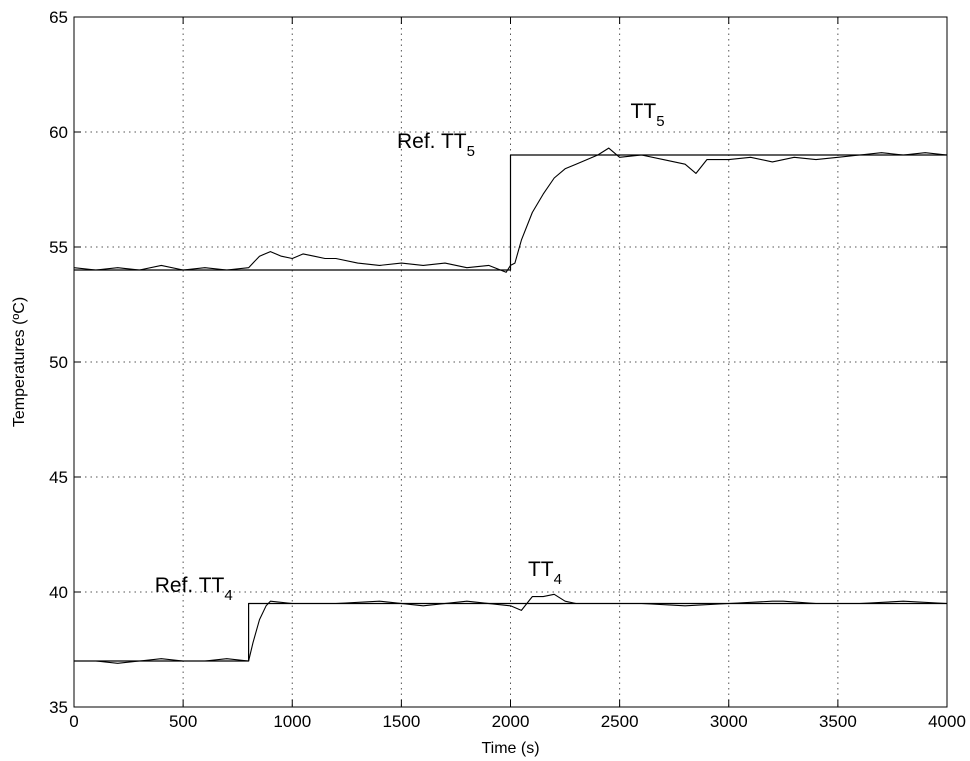 Image resolution: width=970 pixels, height=761 pixels. Describe the element at coordinates (58, 592) in the screenshot. I see `y-tick-label: 40` at that location.